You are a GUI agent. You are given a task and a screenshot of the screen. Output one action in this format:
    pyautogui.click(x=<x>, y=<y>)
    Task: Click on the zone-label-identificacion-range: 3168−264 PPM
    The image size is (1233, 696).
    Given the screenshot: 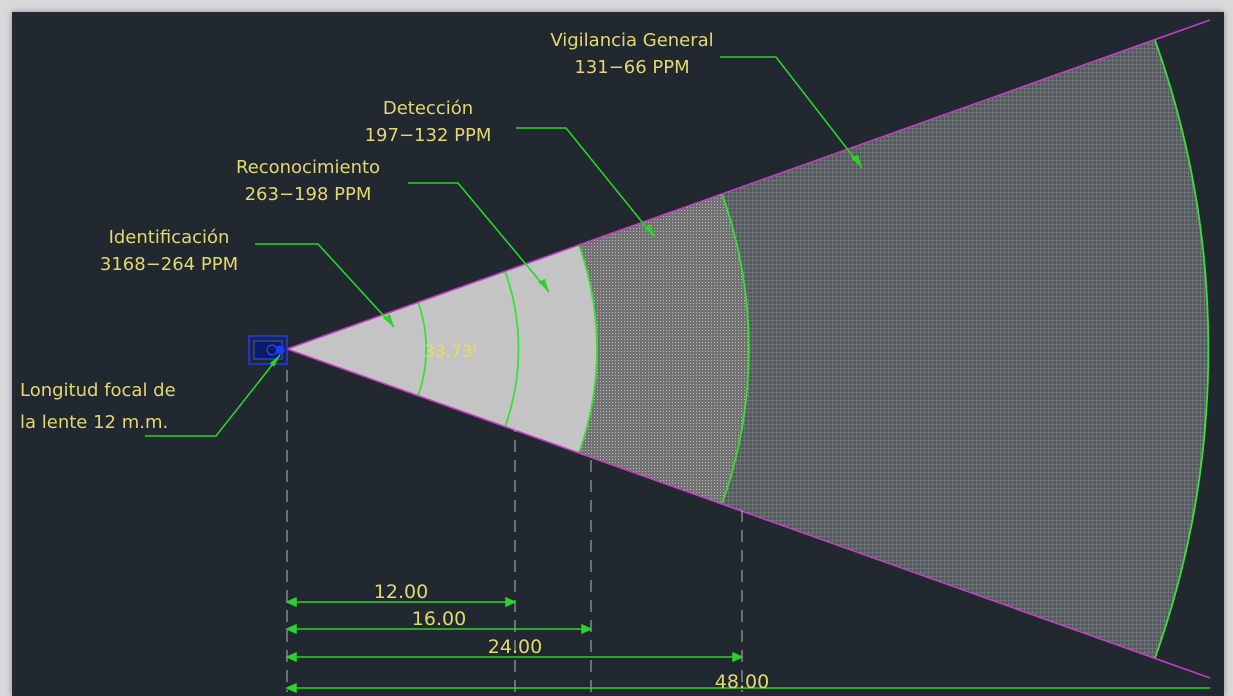 What is the action you would take?
    pyautogui.click(x=169, y=264)
    